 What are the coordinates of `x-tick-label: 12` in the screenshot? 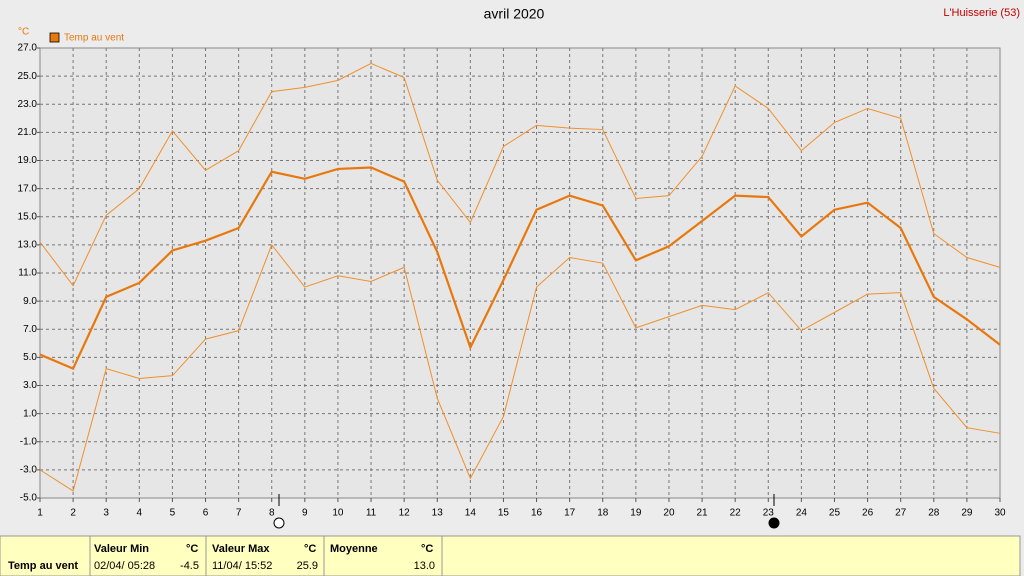 It's located at (405, 513).